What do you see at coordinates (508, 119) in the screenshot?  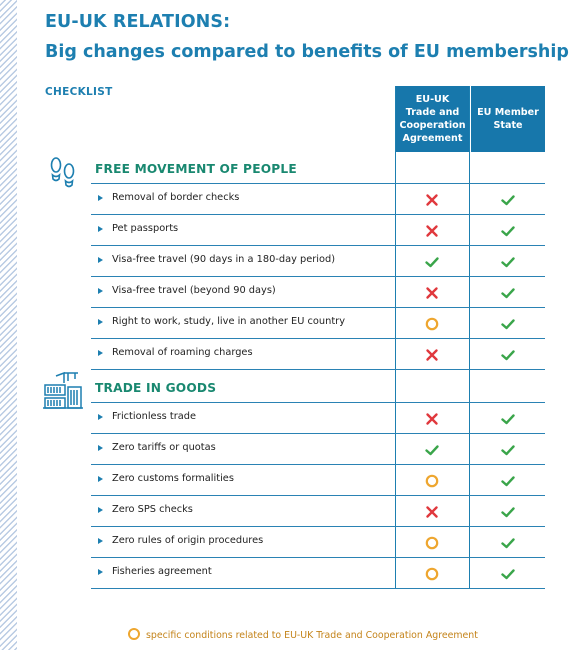 I see `column-header-eu-member: EU Member State` at bounding box center [508, 119].